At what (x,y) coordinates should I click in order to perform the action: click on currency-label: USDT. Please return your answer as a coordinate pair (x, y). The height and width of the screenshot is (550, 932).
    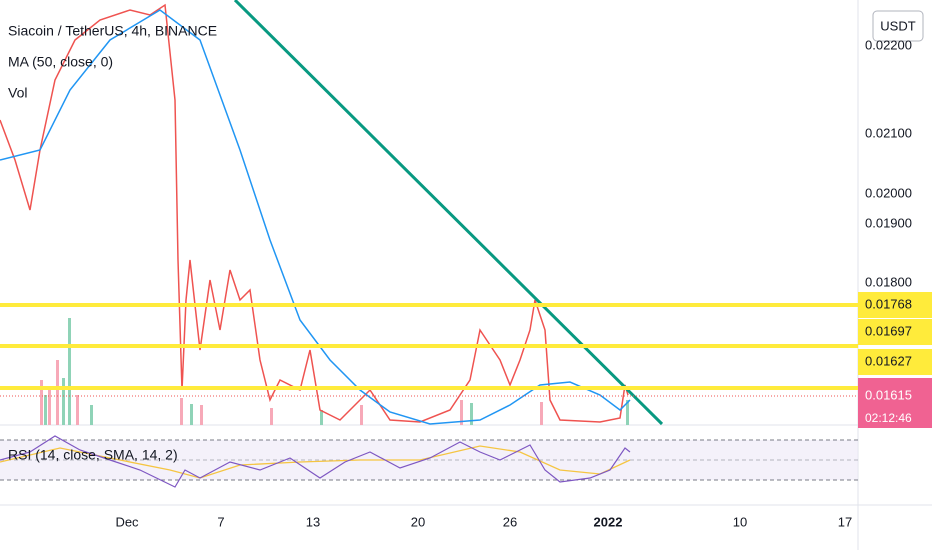
    Looking at the image, I should click on (897, 25).